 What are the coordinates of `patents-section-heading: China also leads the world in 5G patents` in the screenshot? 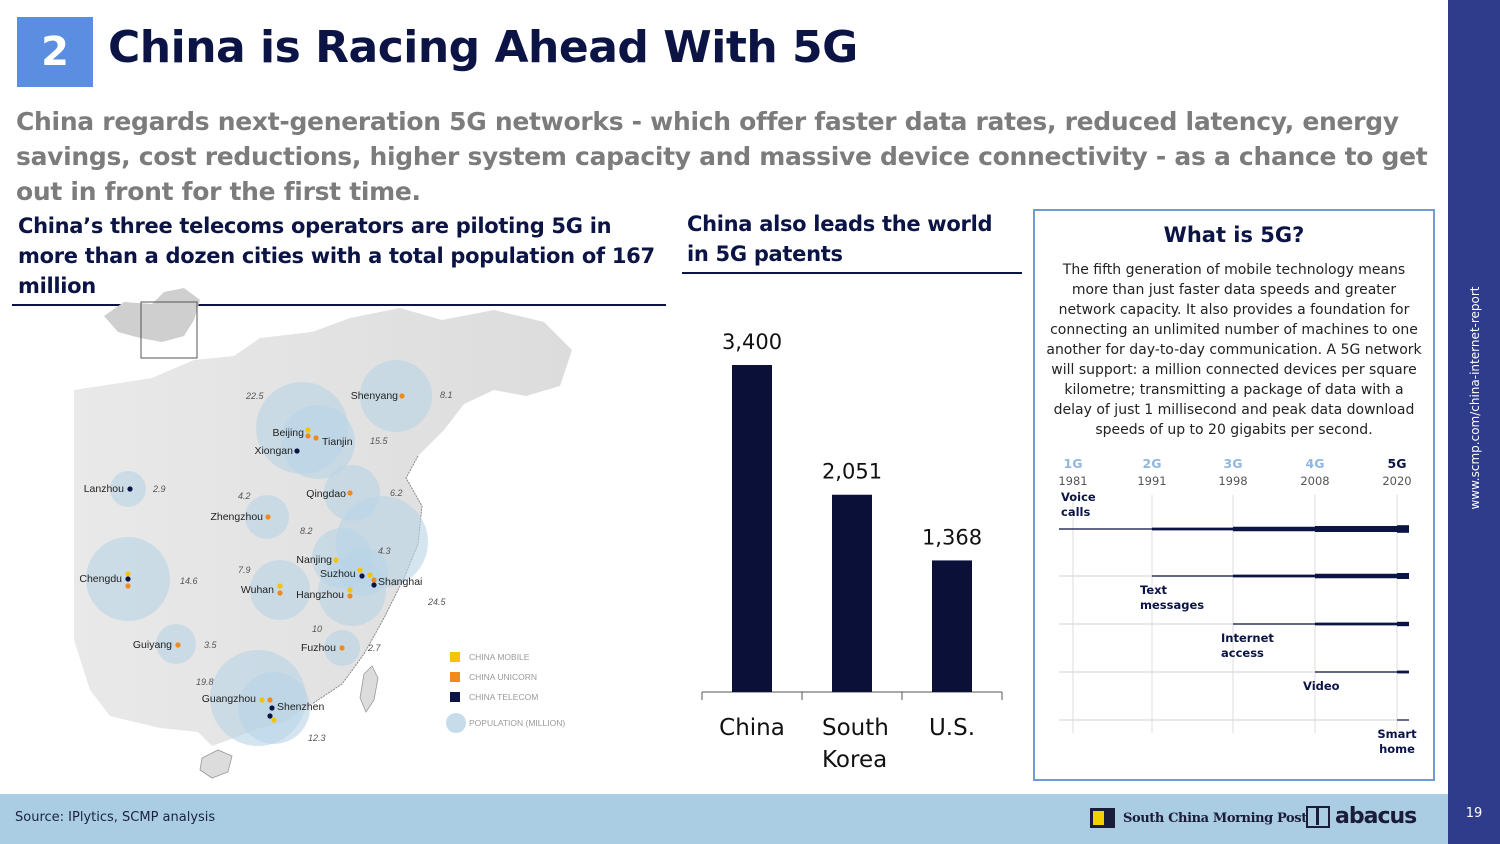 It's located at (852, 241).